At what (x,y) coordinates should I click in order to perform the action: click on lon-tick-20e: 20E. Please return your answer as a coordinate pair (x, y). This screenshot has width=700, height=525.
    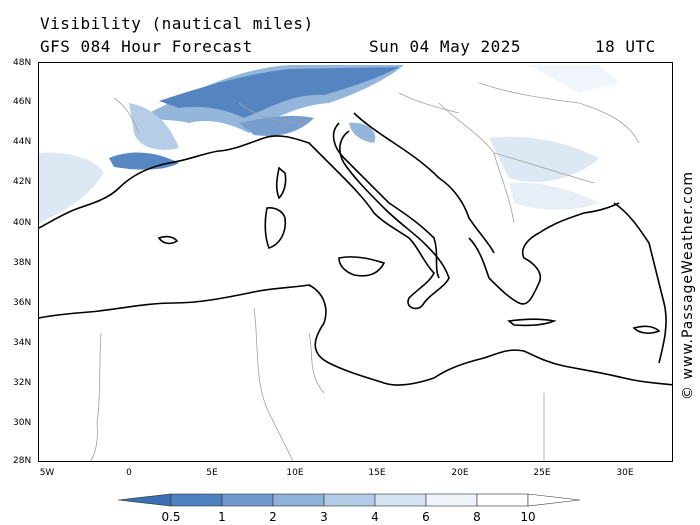
    Looking at the image, I should click on (460, 473).